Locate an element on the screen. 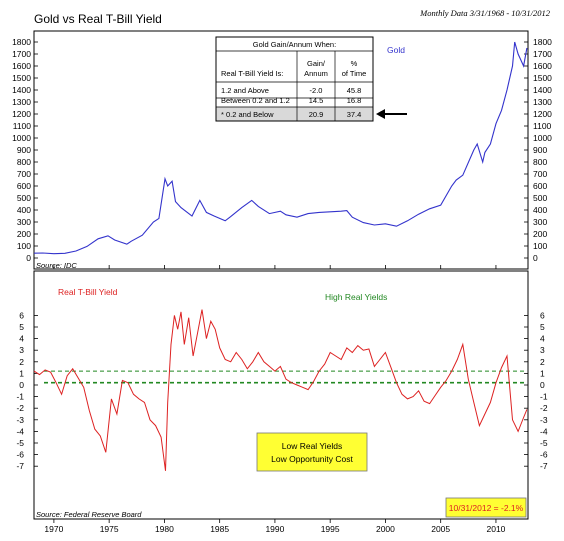 The width and height of the screenshot is (564, 541). gold-ytick-label-left: 1600 is located at coordinates (21, 66).